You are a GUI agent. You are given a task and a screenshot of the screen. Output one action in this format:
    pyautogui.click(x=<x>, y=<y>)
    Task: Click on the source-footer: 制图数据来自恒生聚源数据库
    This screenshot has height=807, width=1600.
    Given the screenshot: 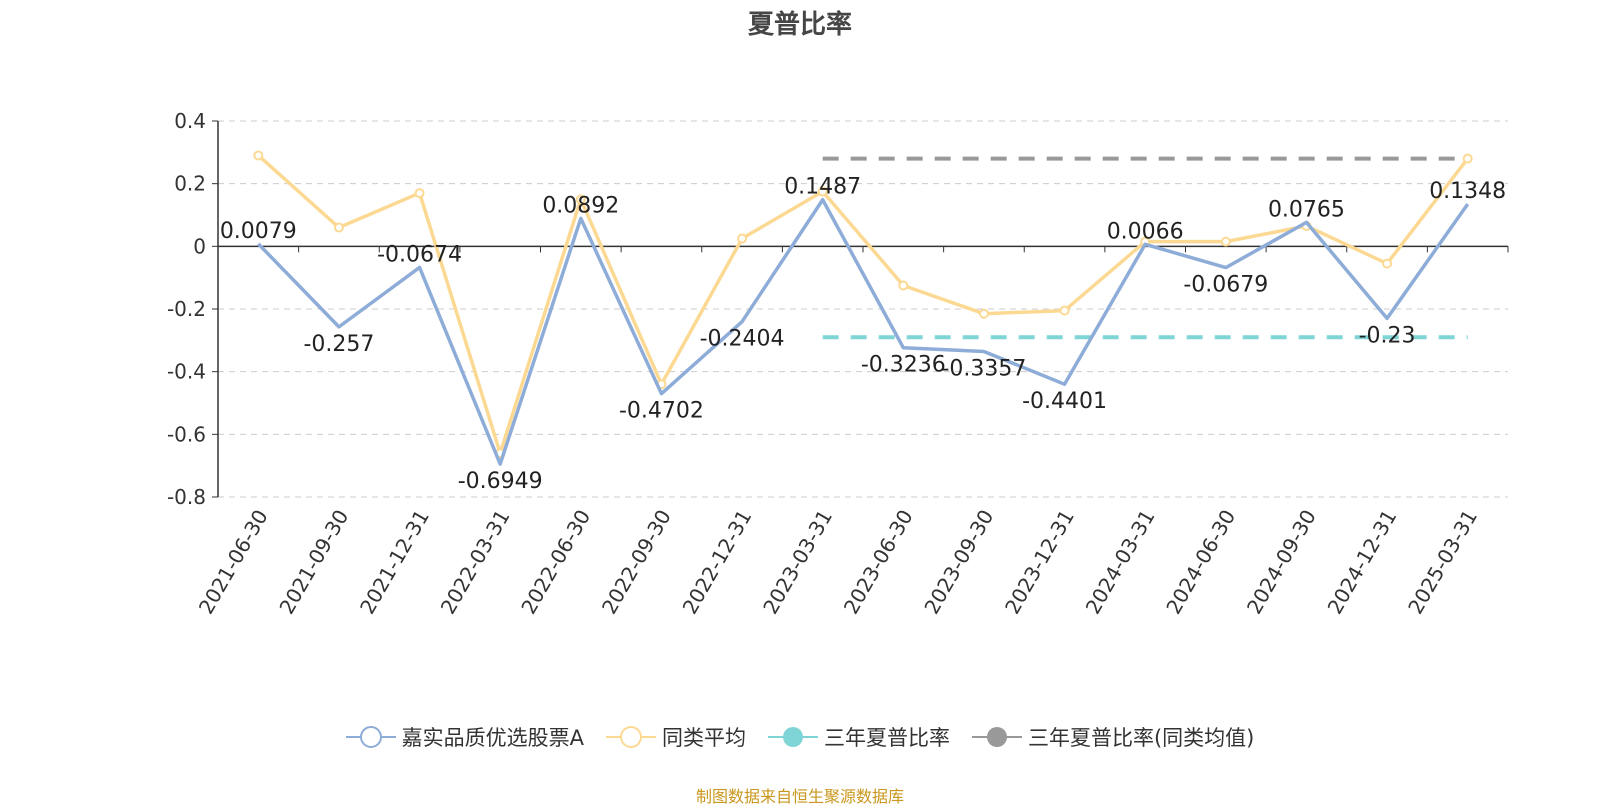 What is the action you would take?
    pyautogui.click(x=799, y=796)
    